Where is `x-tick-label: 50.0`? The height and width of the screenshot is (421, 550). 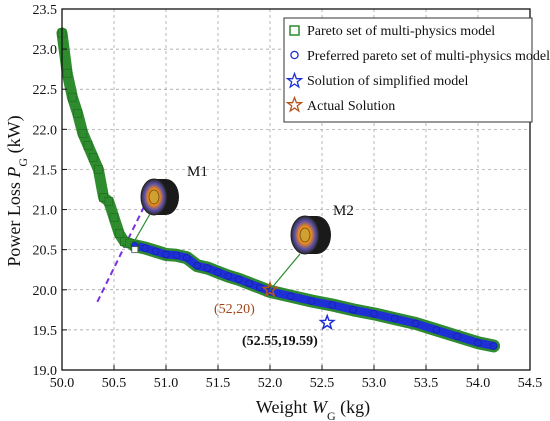
x-tick-label: 50.0 is located at coordinates (62, 383).